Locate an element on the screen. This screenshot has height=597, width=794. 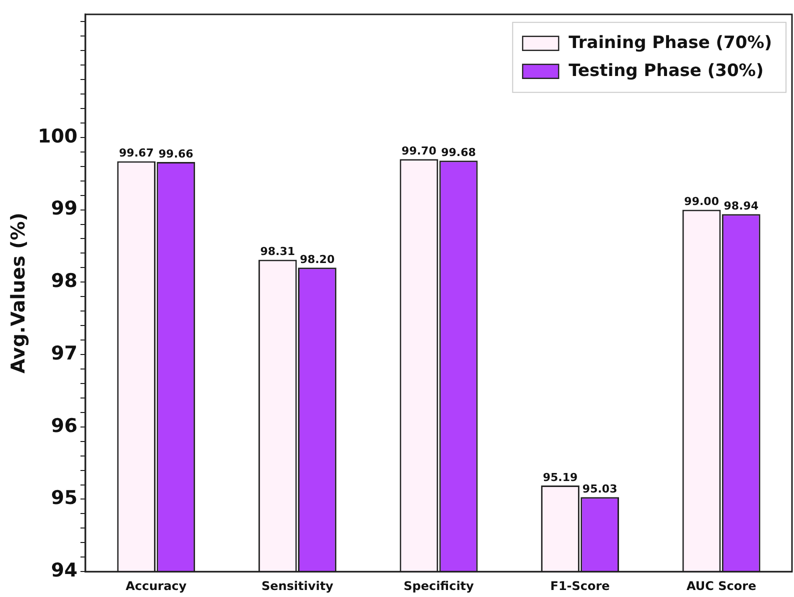
data-label: 98.31 is located at coordinates (278, 251).